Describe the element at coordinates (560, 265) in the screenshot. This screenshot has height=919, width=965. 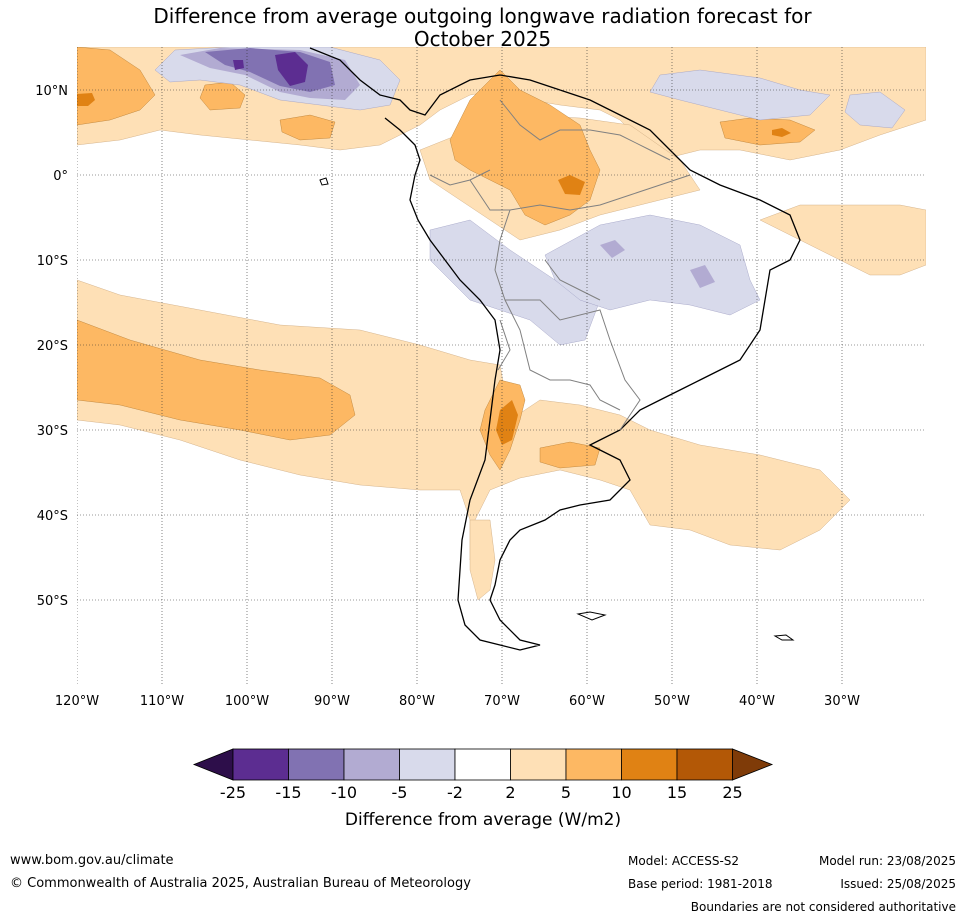
I see `country-borders` at that location.